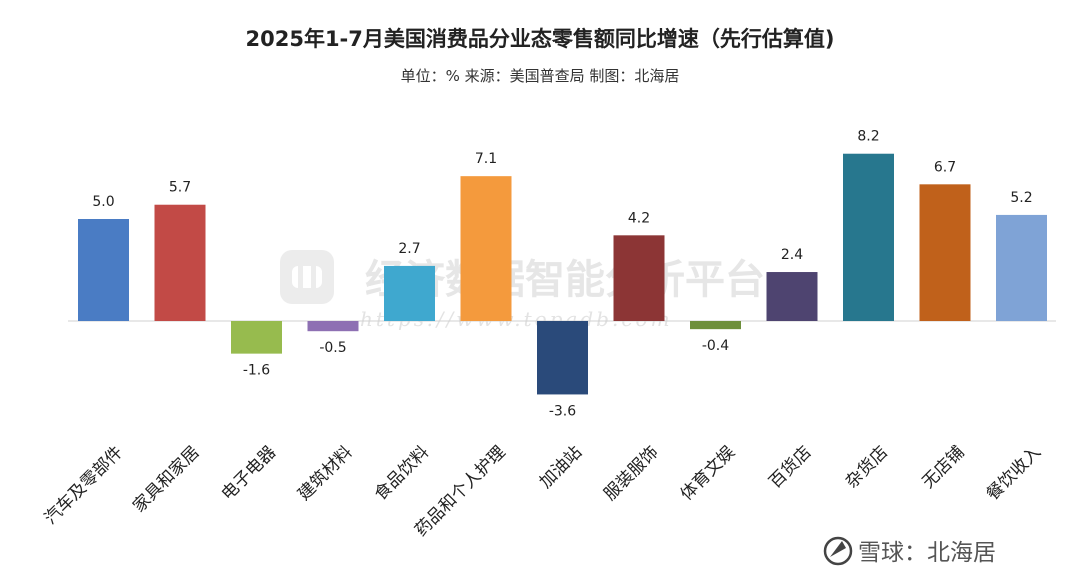 Image resolution: width=1080 pixels, height=585 pixels. I want to click on value-label-5: 2.7, so click(409, 249).